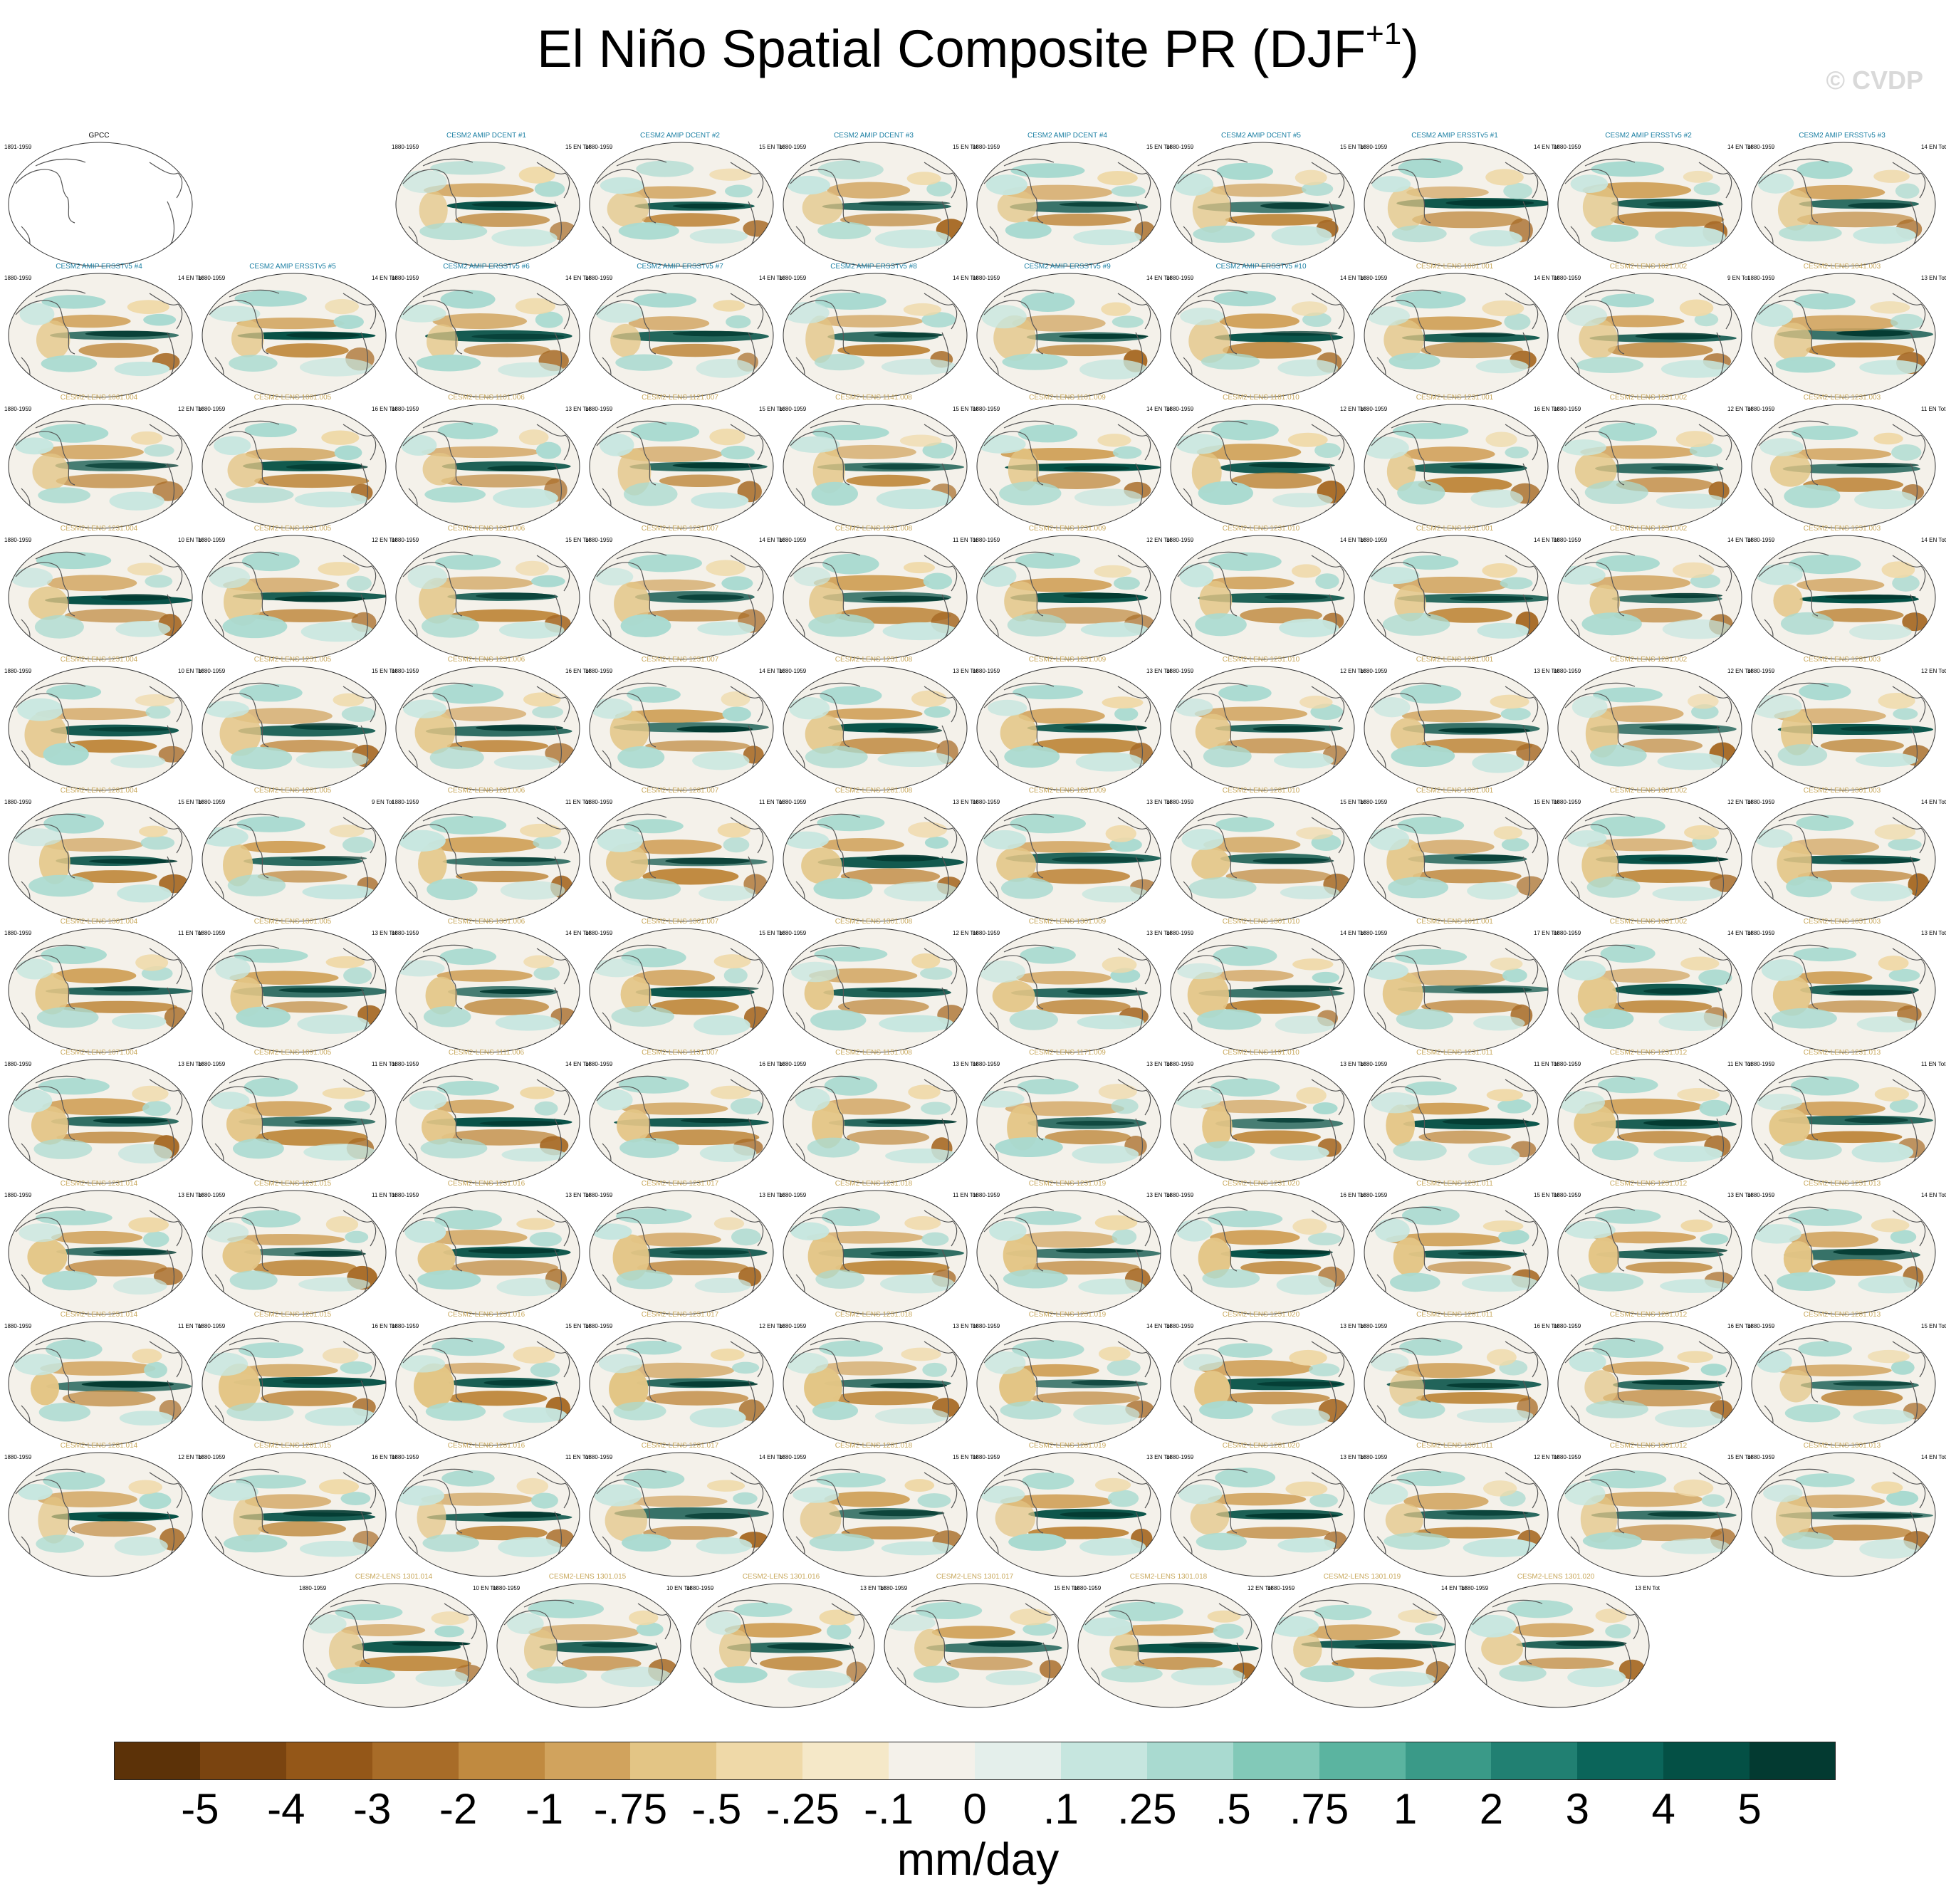 The width and height of the screenshot is (1956, 1904). What do you see at coordinates (680, 1315) in the screenshot?
I see `panel-title: CESM2-LENS 1251.017` at bounding box center [680, 1315].